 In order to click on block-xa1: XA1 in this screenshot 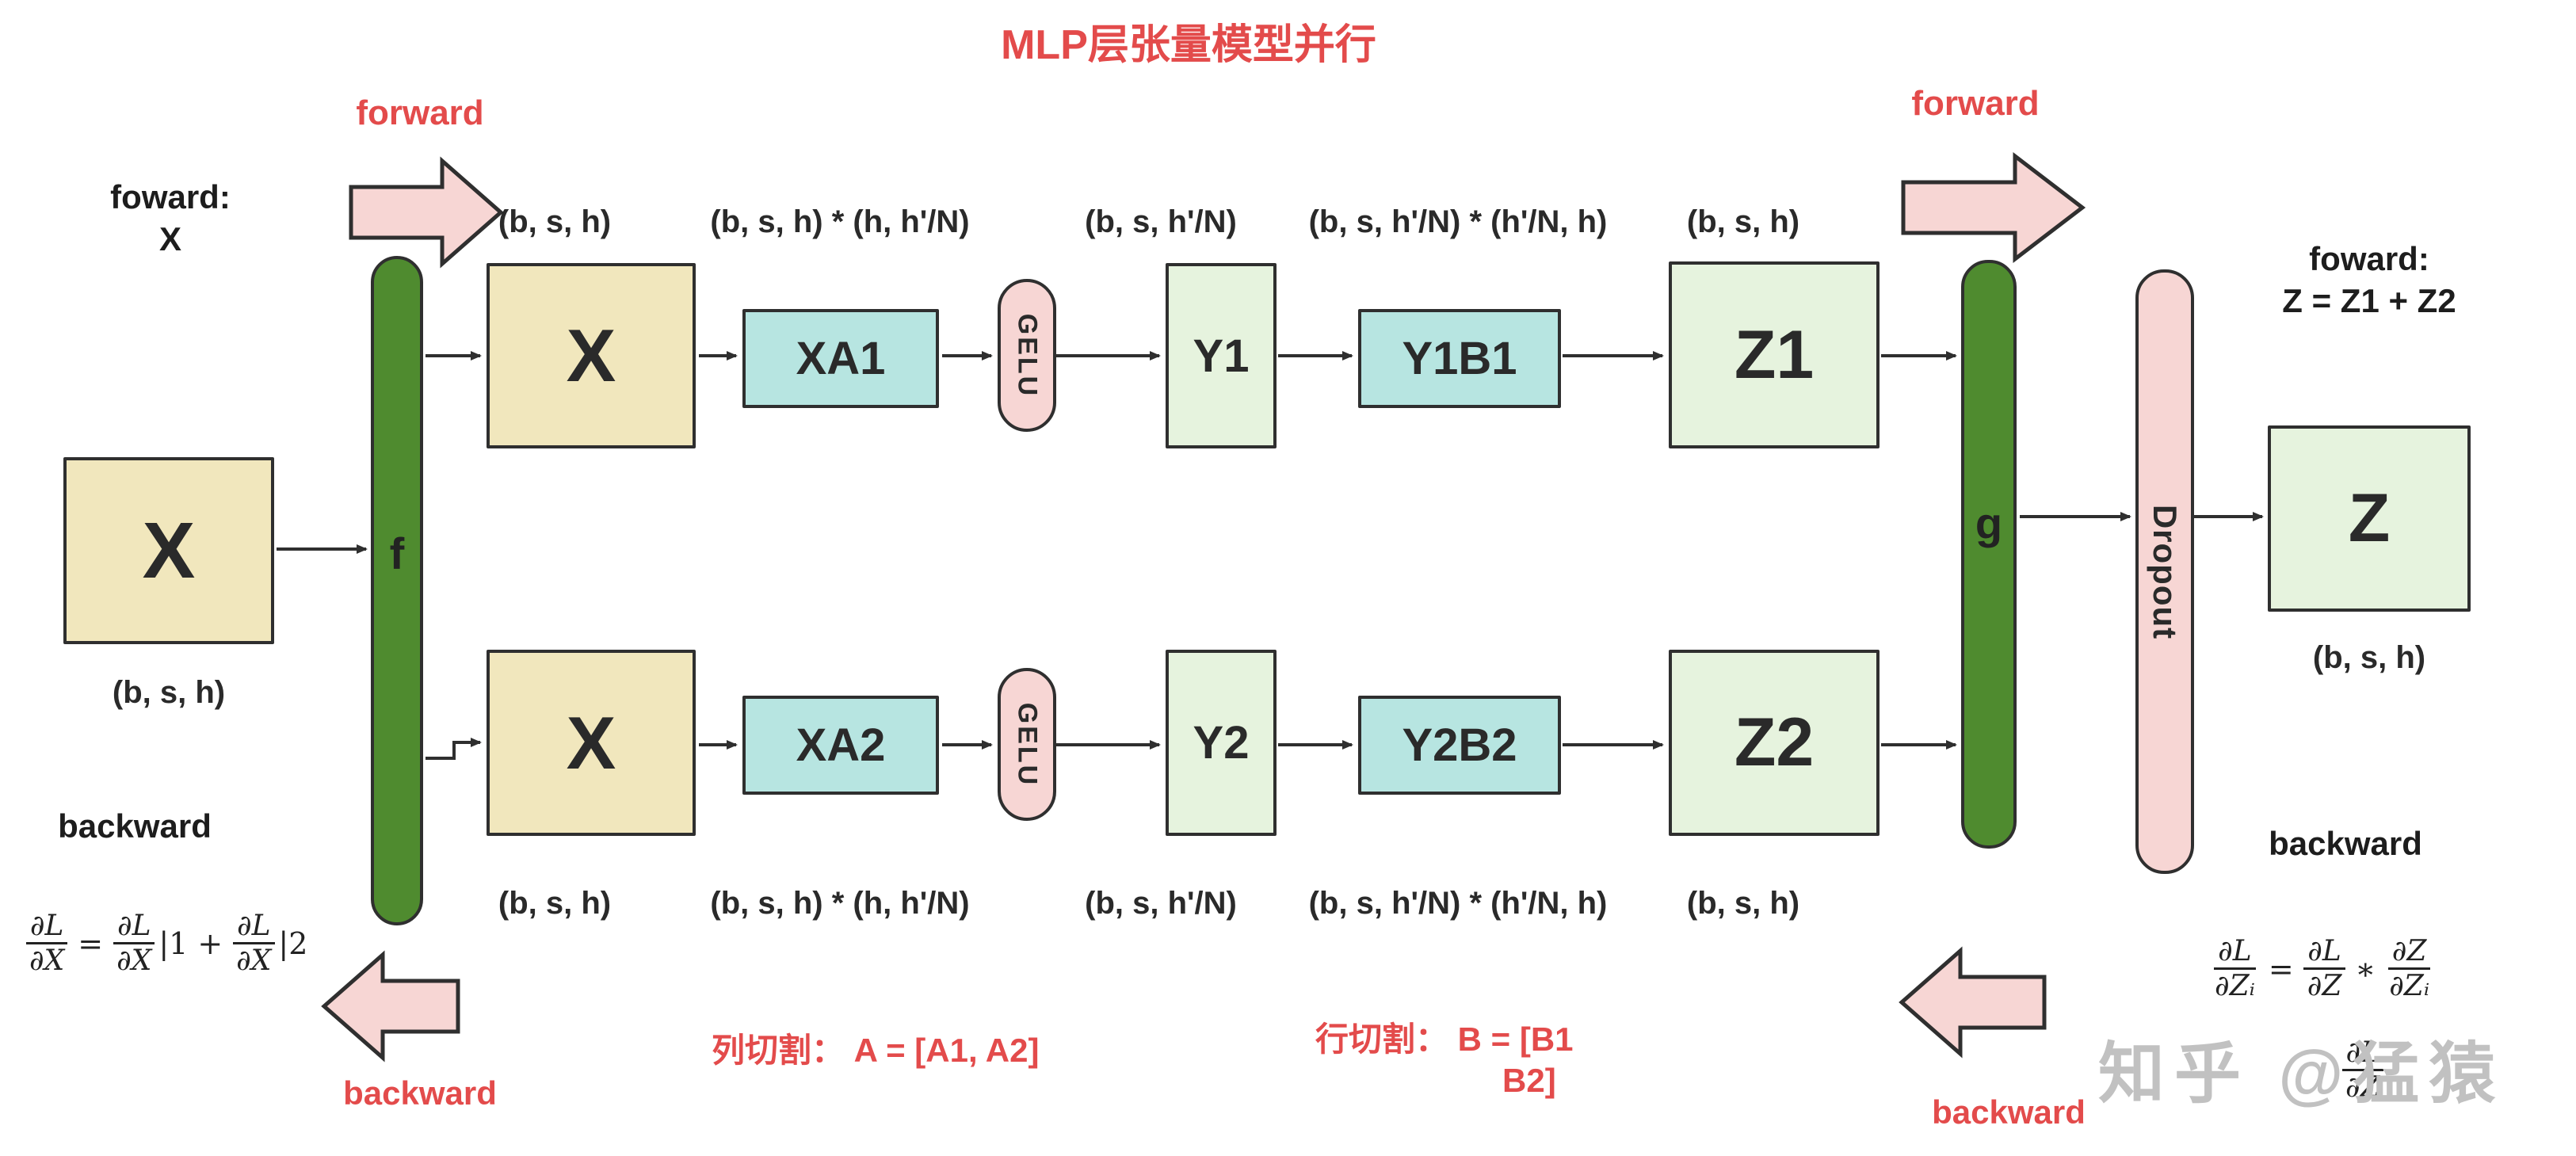, I will do `click(840, 359)`.